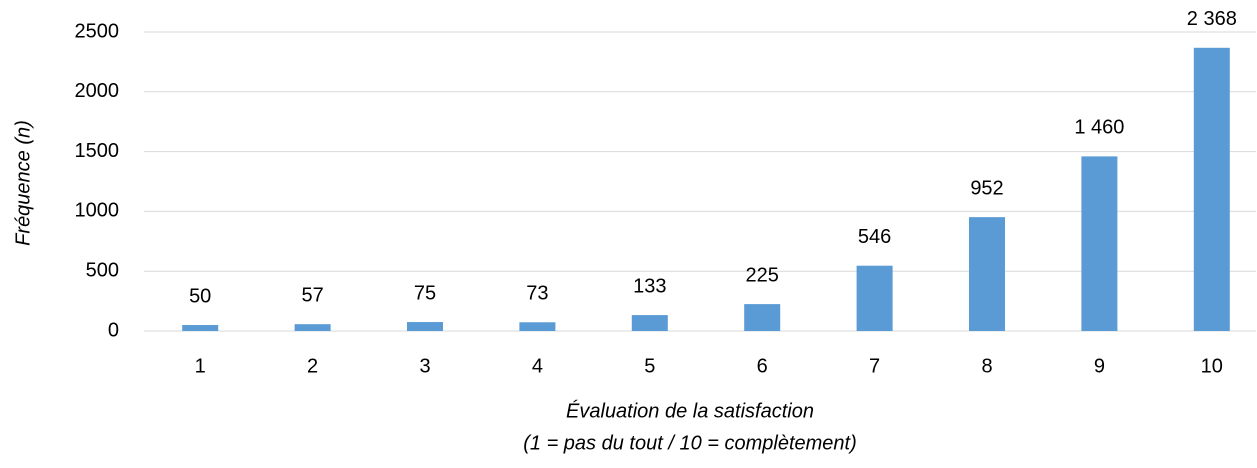  What do you see at coordinates (97, 211) in the screenshot?
I see `y-tick-label: 1000` at bounding box center [97, 211].